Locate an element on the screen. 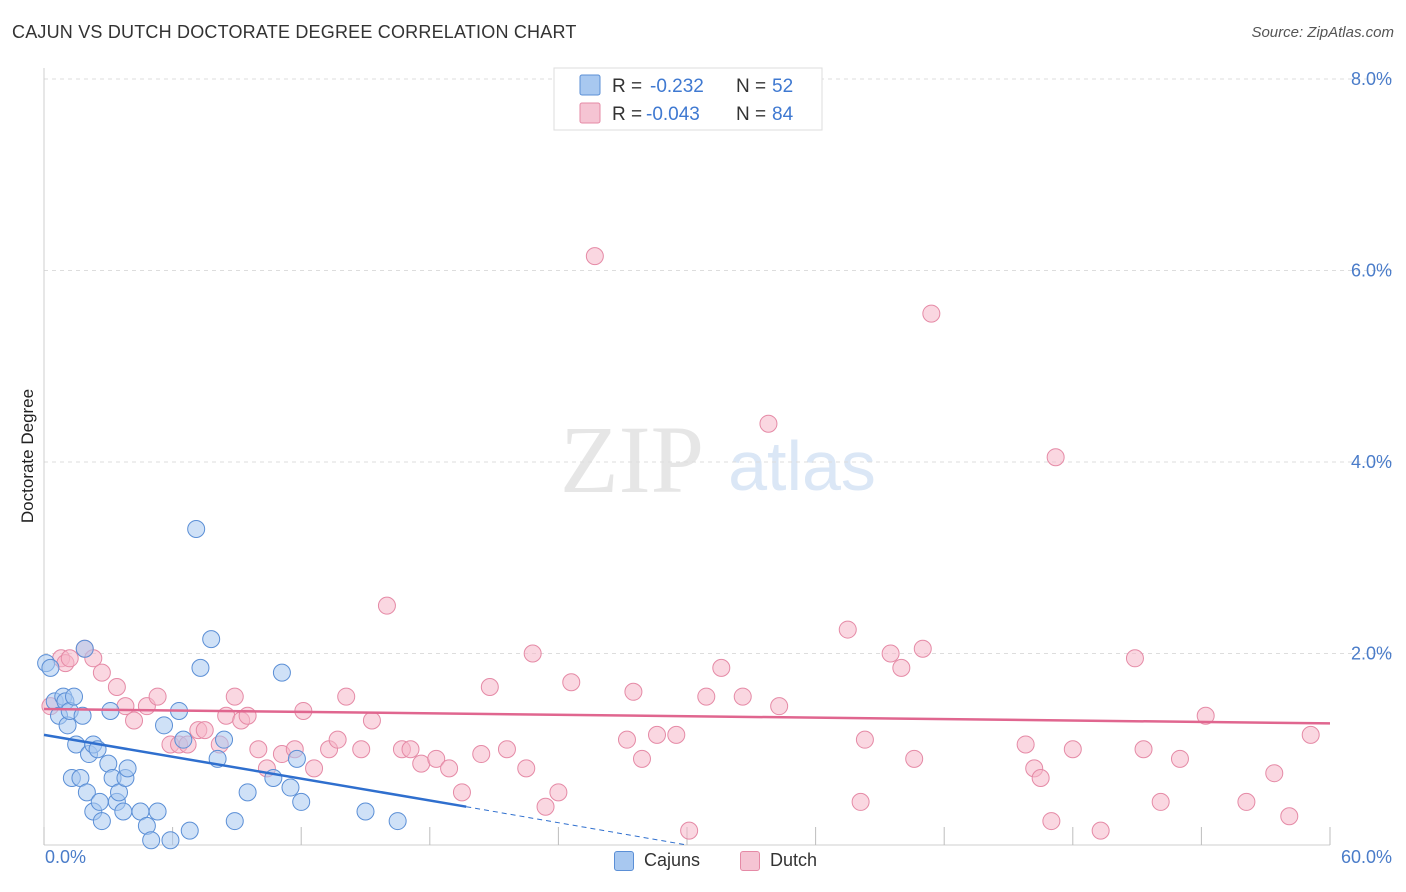  dutch-trend-line is located at coordinates (687, 716).